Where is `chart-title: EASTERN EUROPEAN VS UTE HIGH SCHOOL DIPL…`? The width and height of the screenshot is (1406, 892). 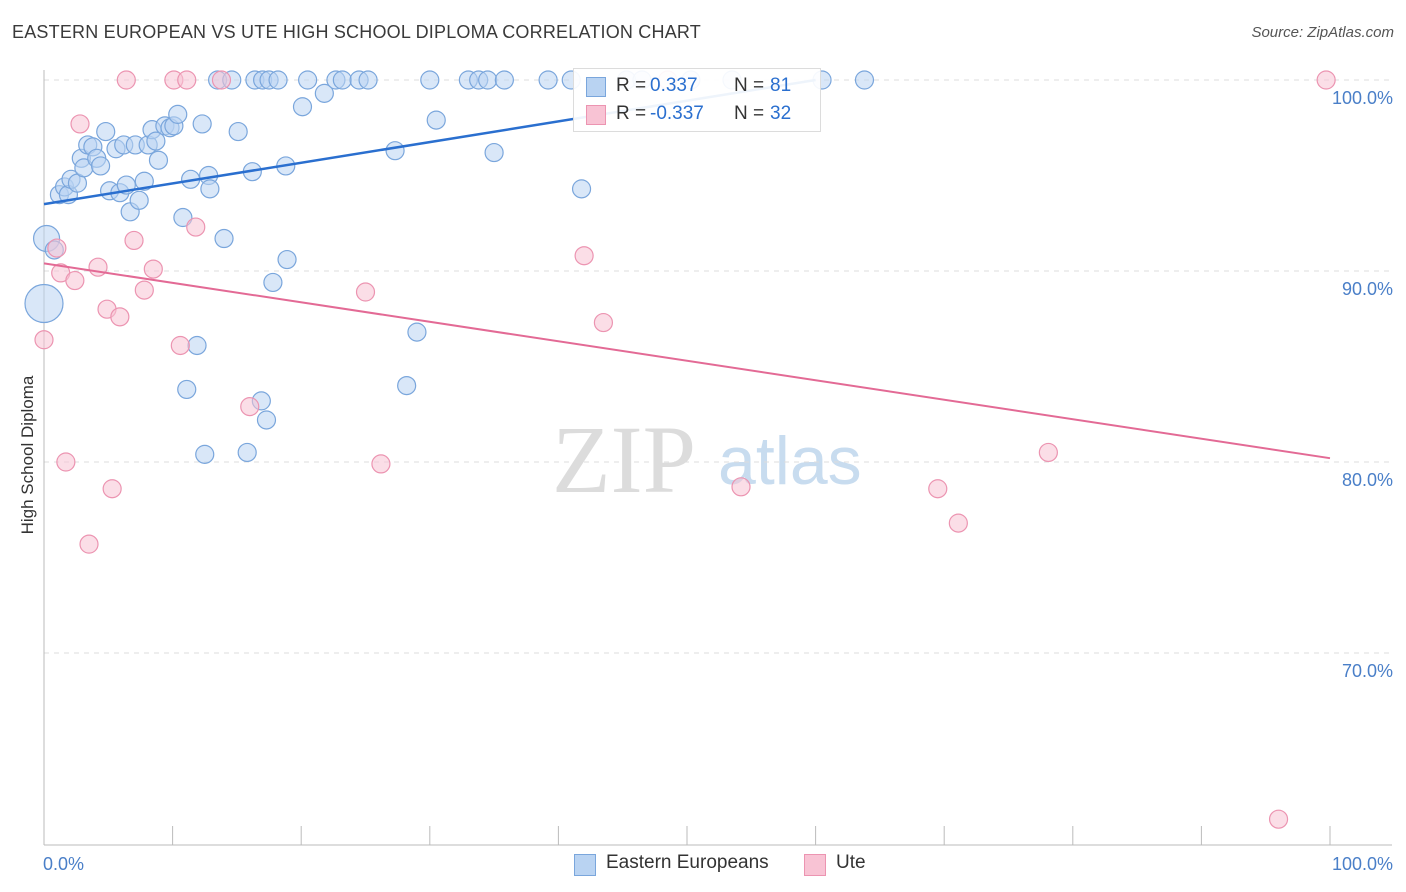
chart-title: EASTERN EUROPEAN VS UTE HIGH SCHOOL DIPL… is located at coordinates (356, 32).